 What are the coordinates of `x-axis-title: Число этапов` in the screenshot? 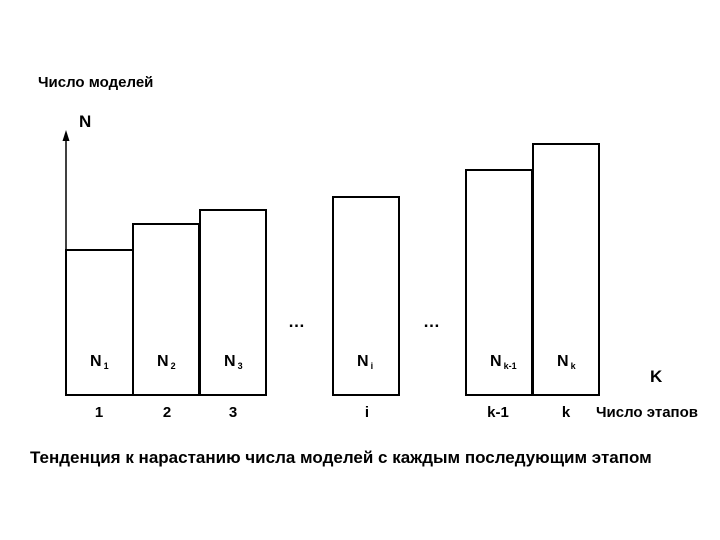 It's located at (647, 412).